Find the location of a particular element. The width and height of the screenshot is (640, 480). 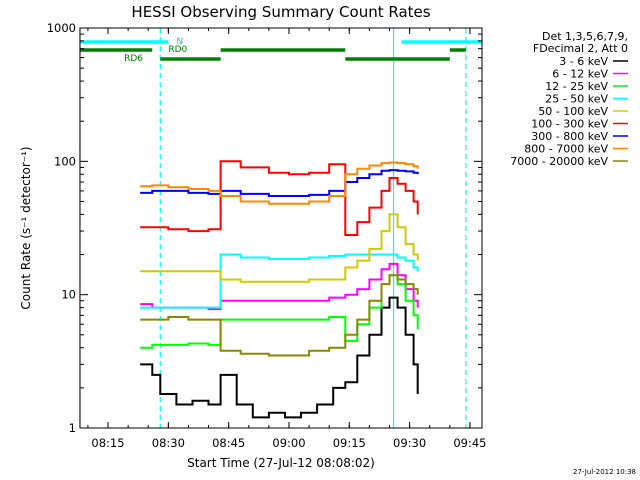

legend-entry-7: 800 - 7000 keV is located at coordinates (566, 149).